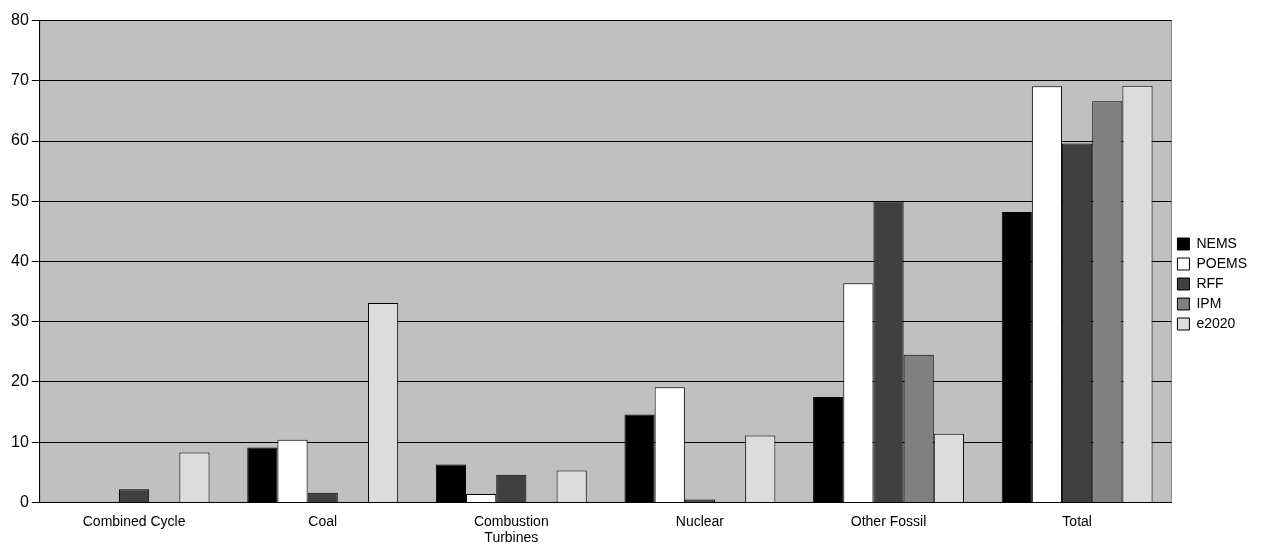 The image size is (1275, 558). I want to click on legend-label: POEMS, so click(1222, 262).